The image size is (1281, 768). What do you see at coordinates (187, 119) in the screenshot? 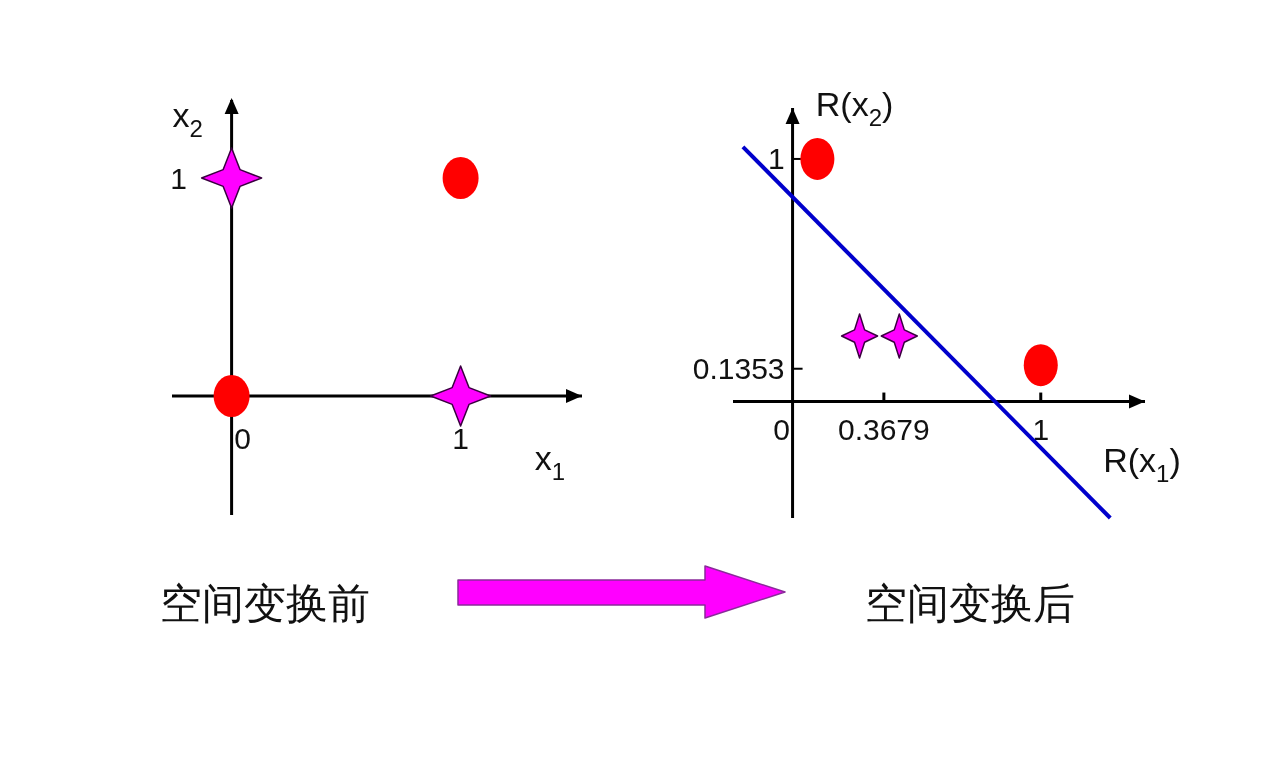
I see `y-axis-title: x$_{2}$` at bounding box center [187, 119].